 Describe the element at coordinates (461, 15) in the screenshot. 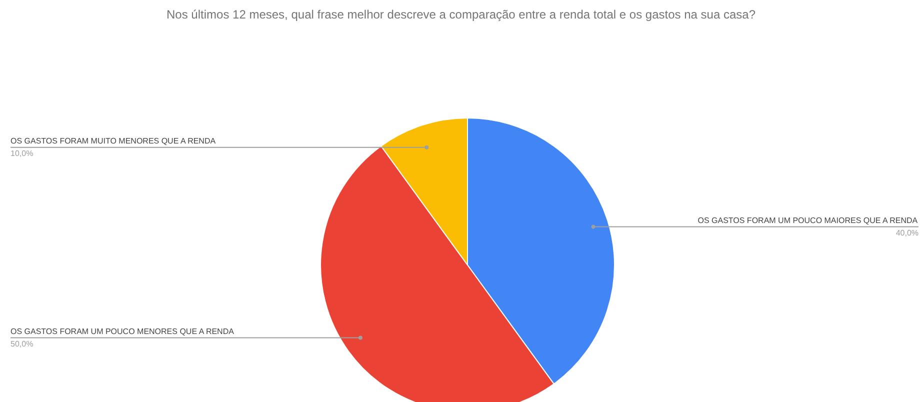

I see `chart-title: Nos últimos 12 meses, qual frase melhor descreve a comparação entre a renda total e os gastos na sua casa?` at that location.